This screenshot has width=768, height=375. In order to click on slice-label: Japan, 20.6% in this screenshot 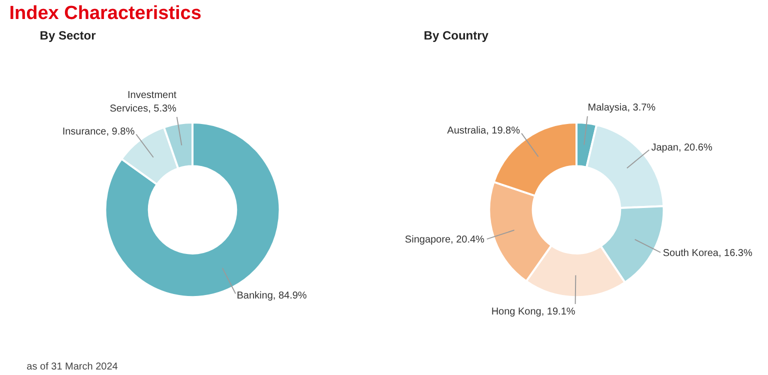, I will do `click(681, 148)`.